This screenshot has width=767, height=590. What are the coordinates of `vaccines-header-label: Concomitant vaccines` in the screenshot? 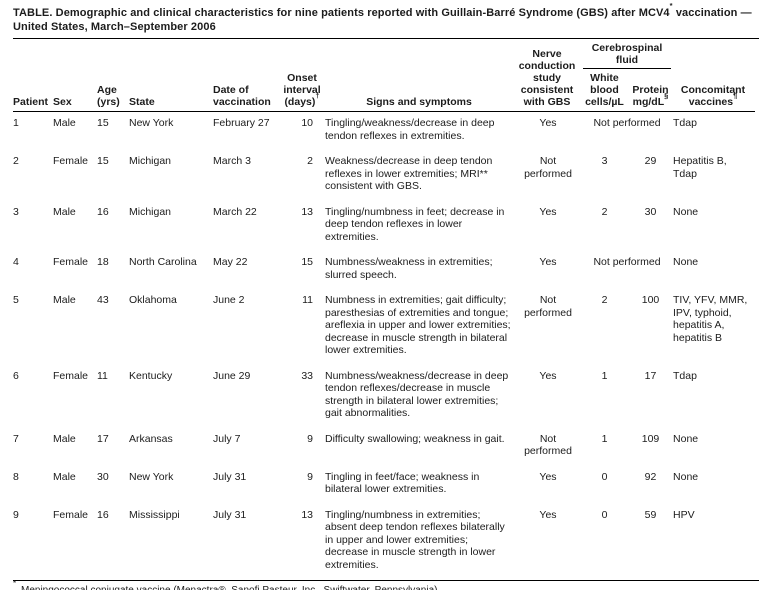 It's located at (713, 96).